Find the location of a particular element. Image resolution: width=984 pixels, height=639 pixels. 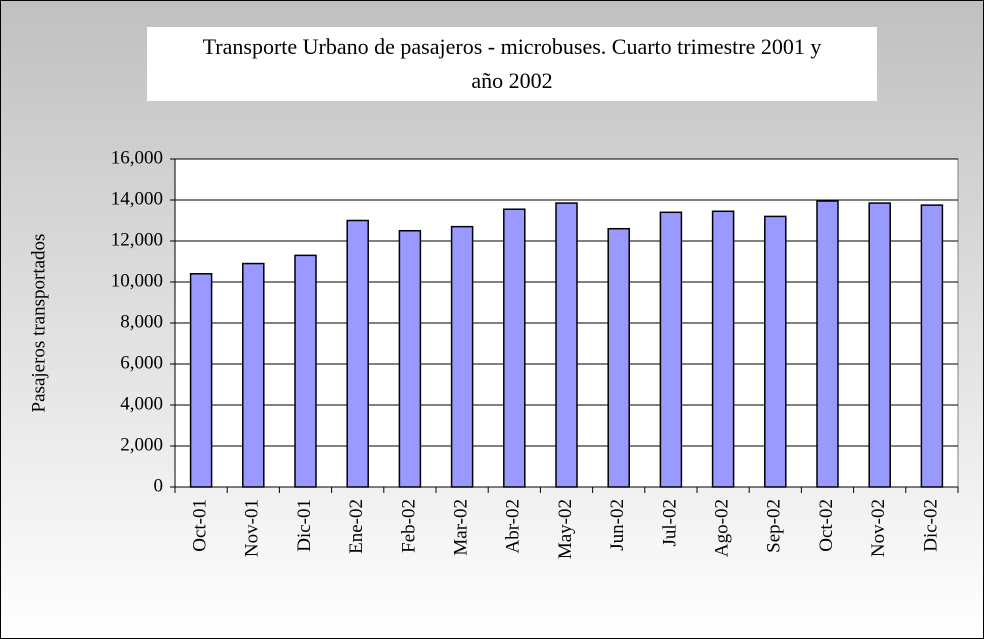

x-tick-label: Sep-02 is located at coordinates (774, 526).